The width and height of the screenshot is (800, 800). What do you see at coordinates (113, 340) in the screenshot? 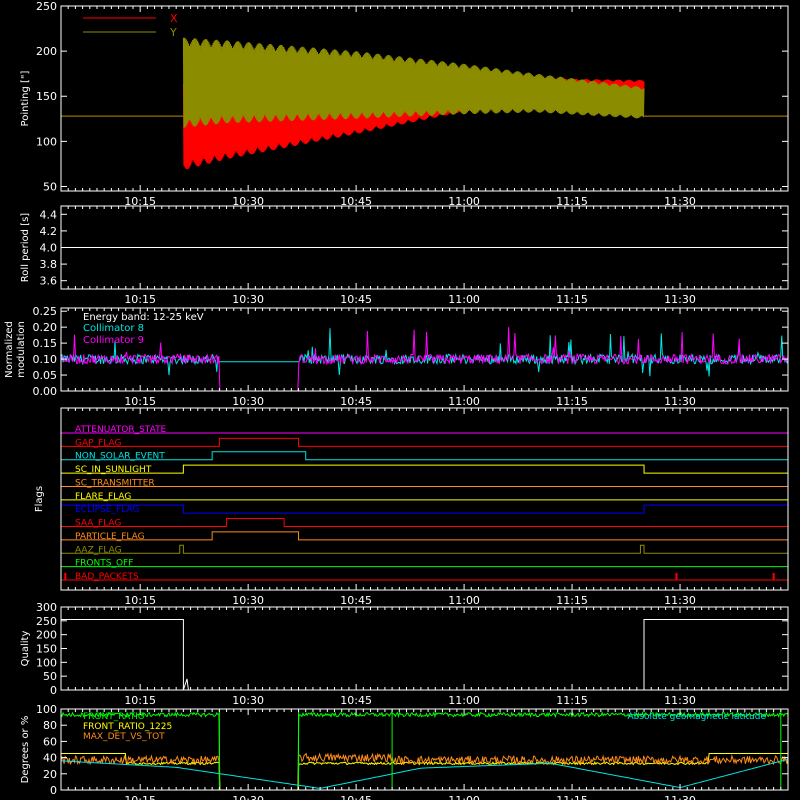
I see `legend-label: Collimator 9` at bounding box center [113, 340].